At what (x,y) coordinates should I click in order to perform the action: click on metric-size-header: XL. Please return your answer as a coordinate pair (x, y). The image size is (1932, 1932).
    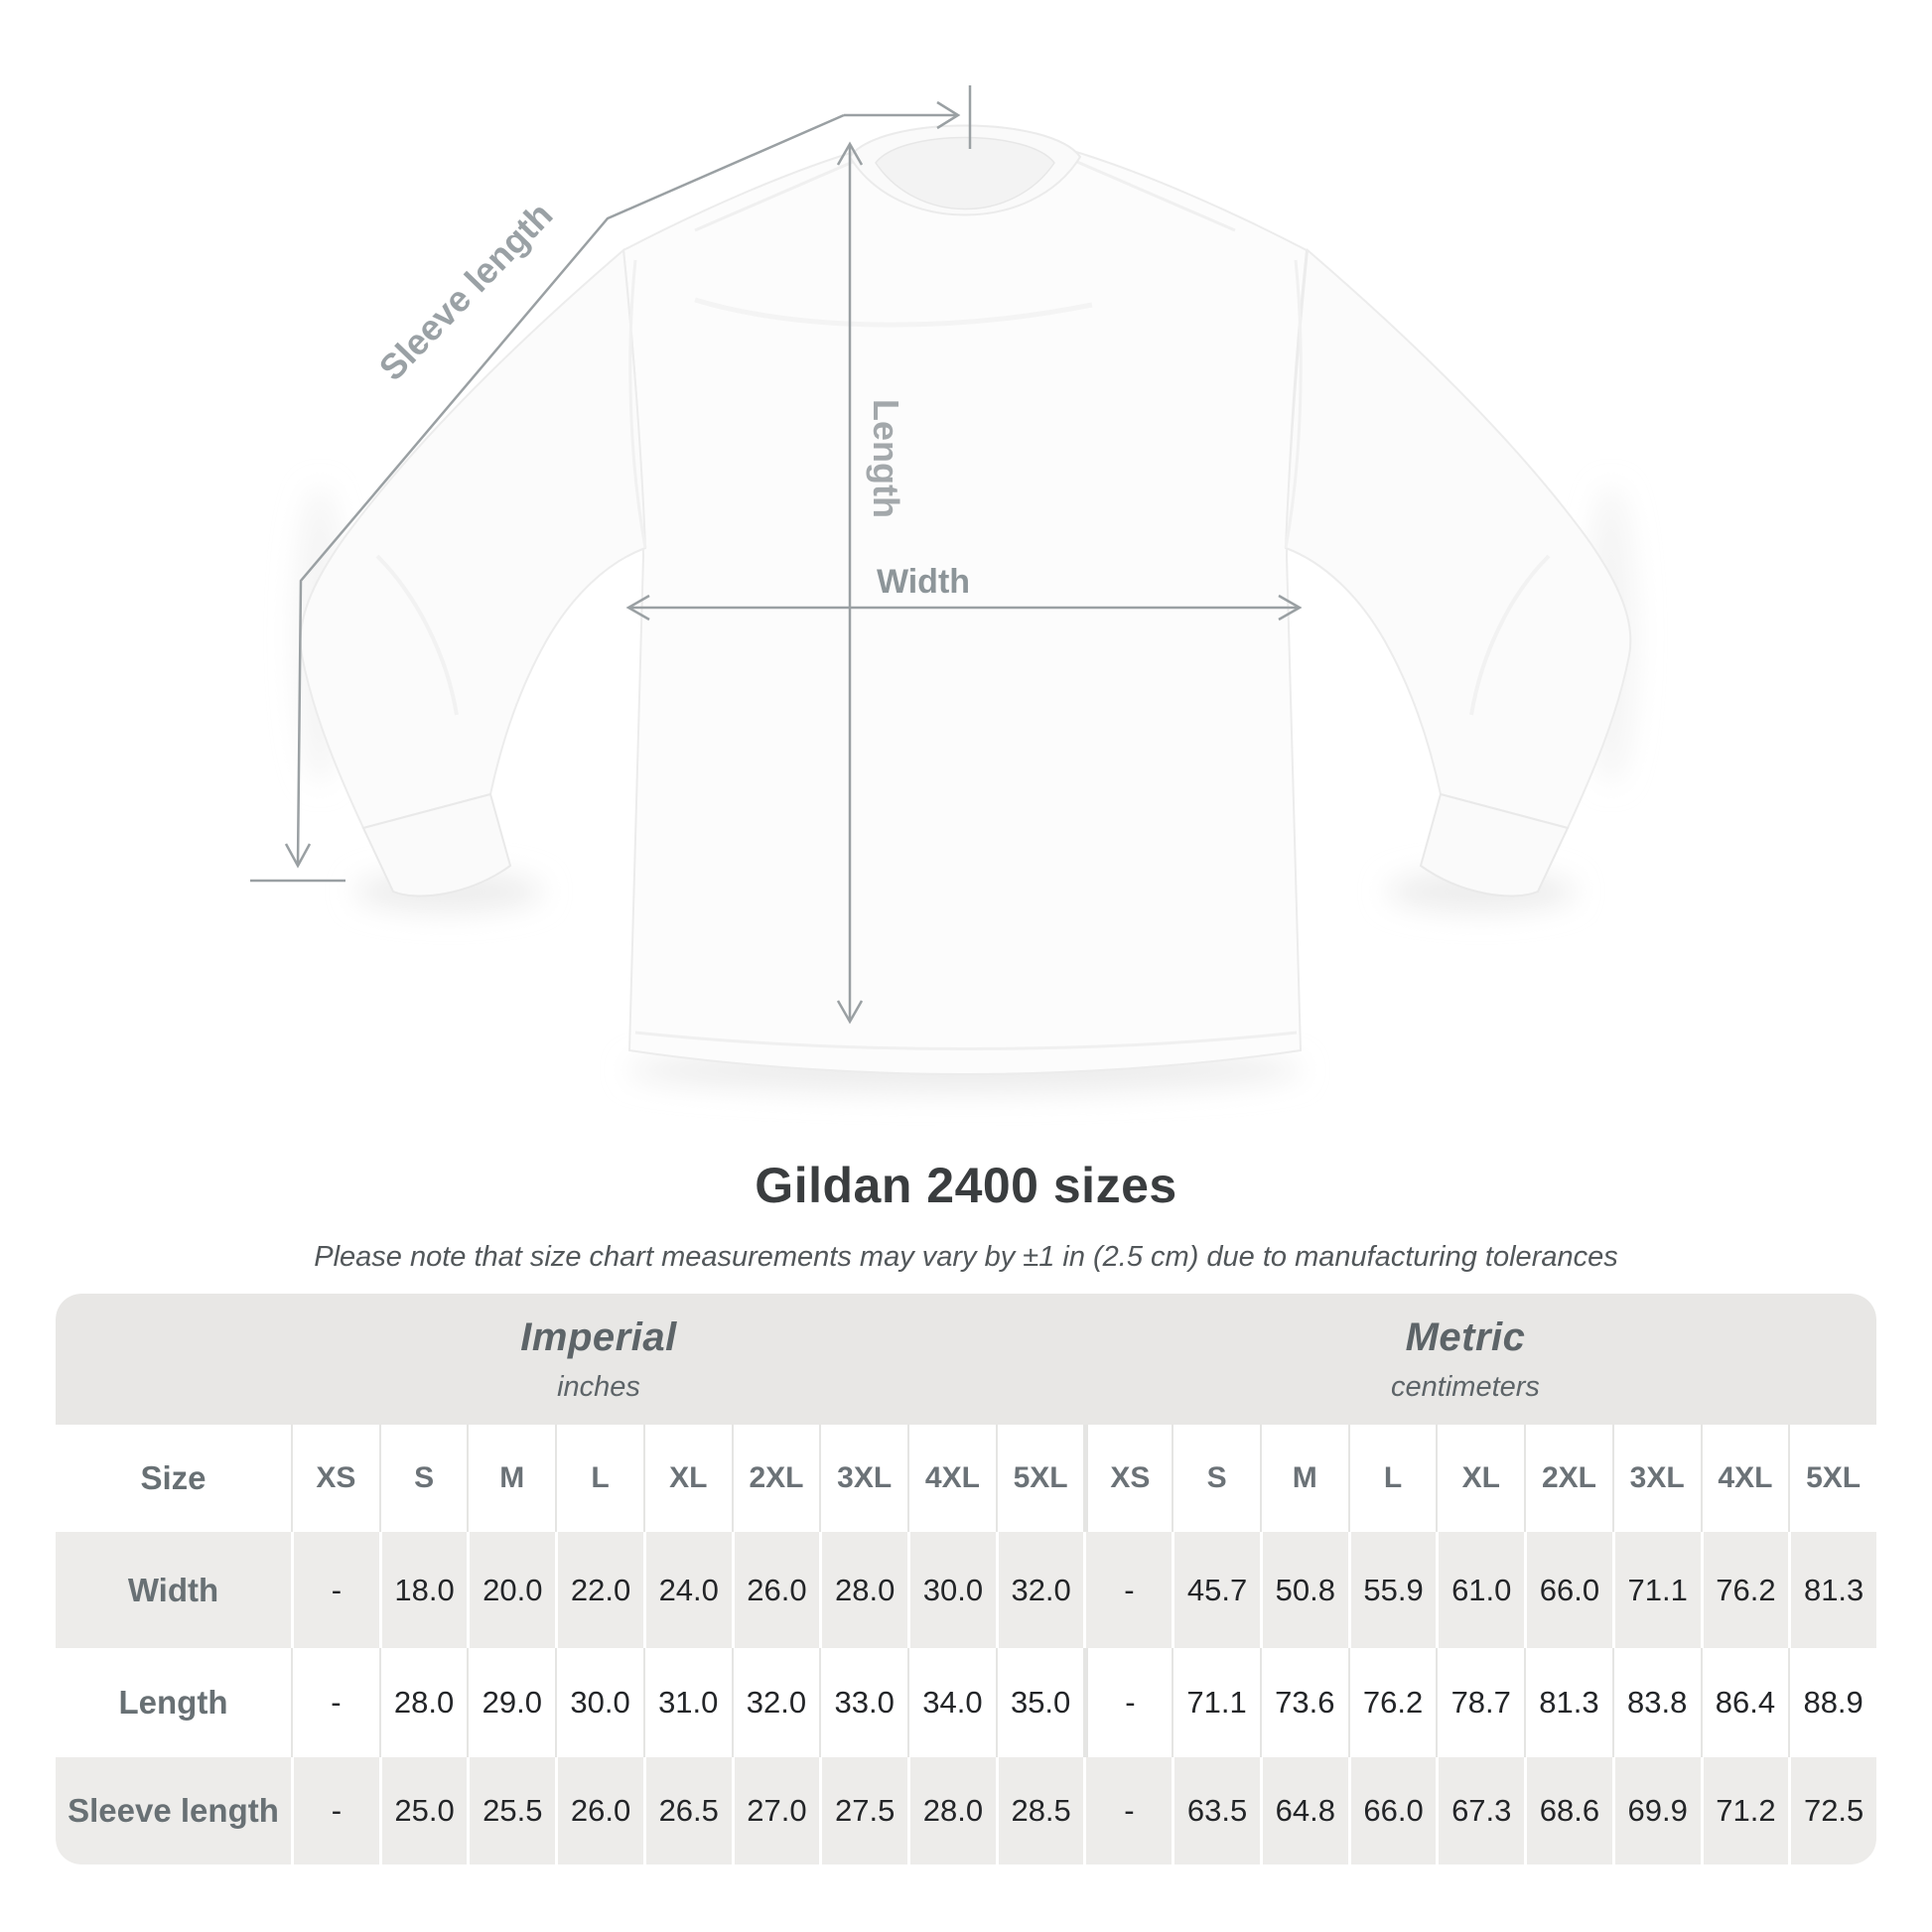
    Looking at the image, I should click on (1480, 1478).